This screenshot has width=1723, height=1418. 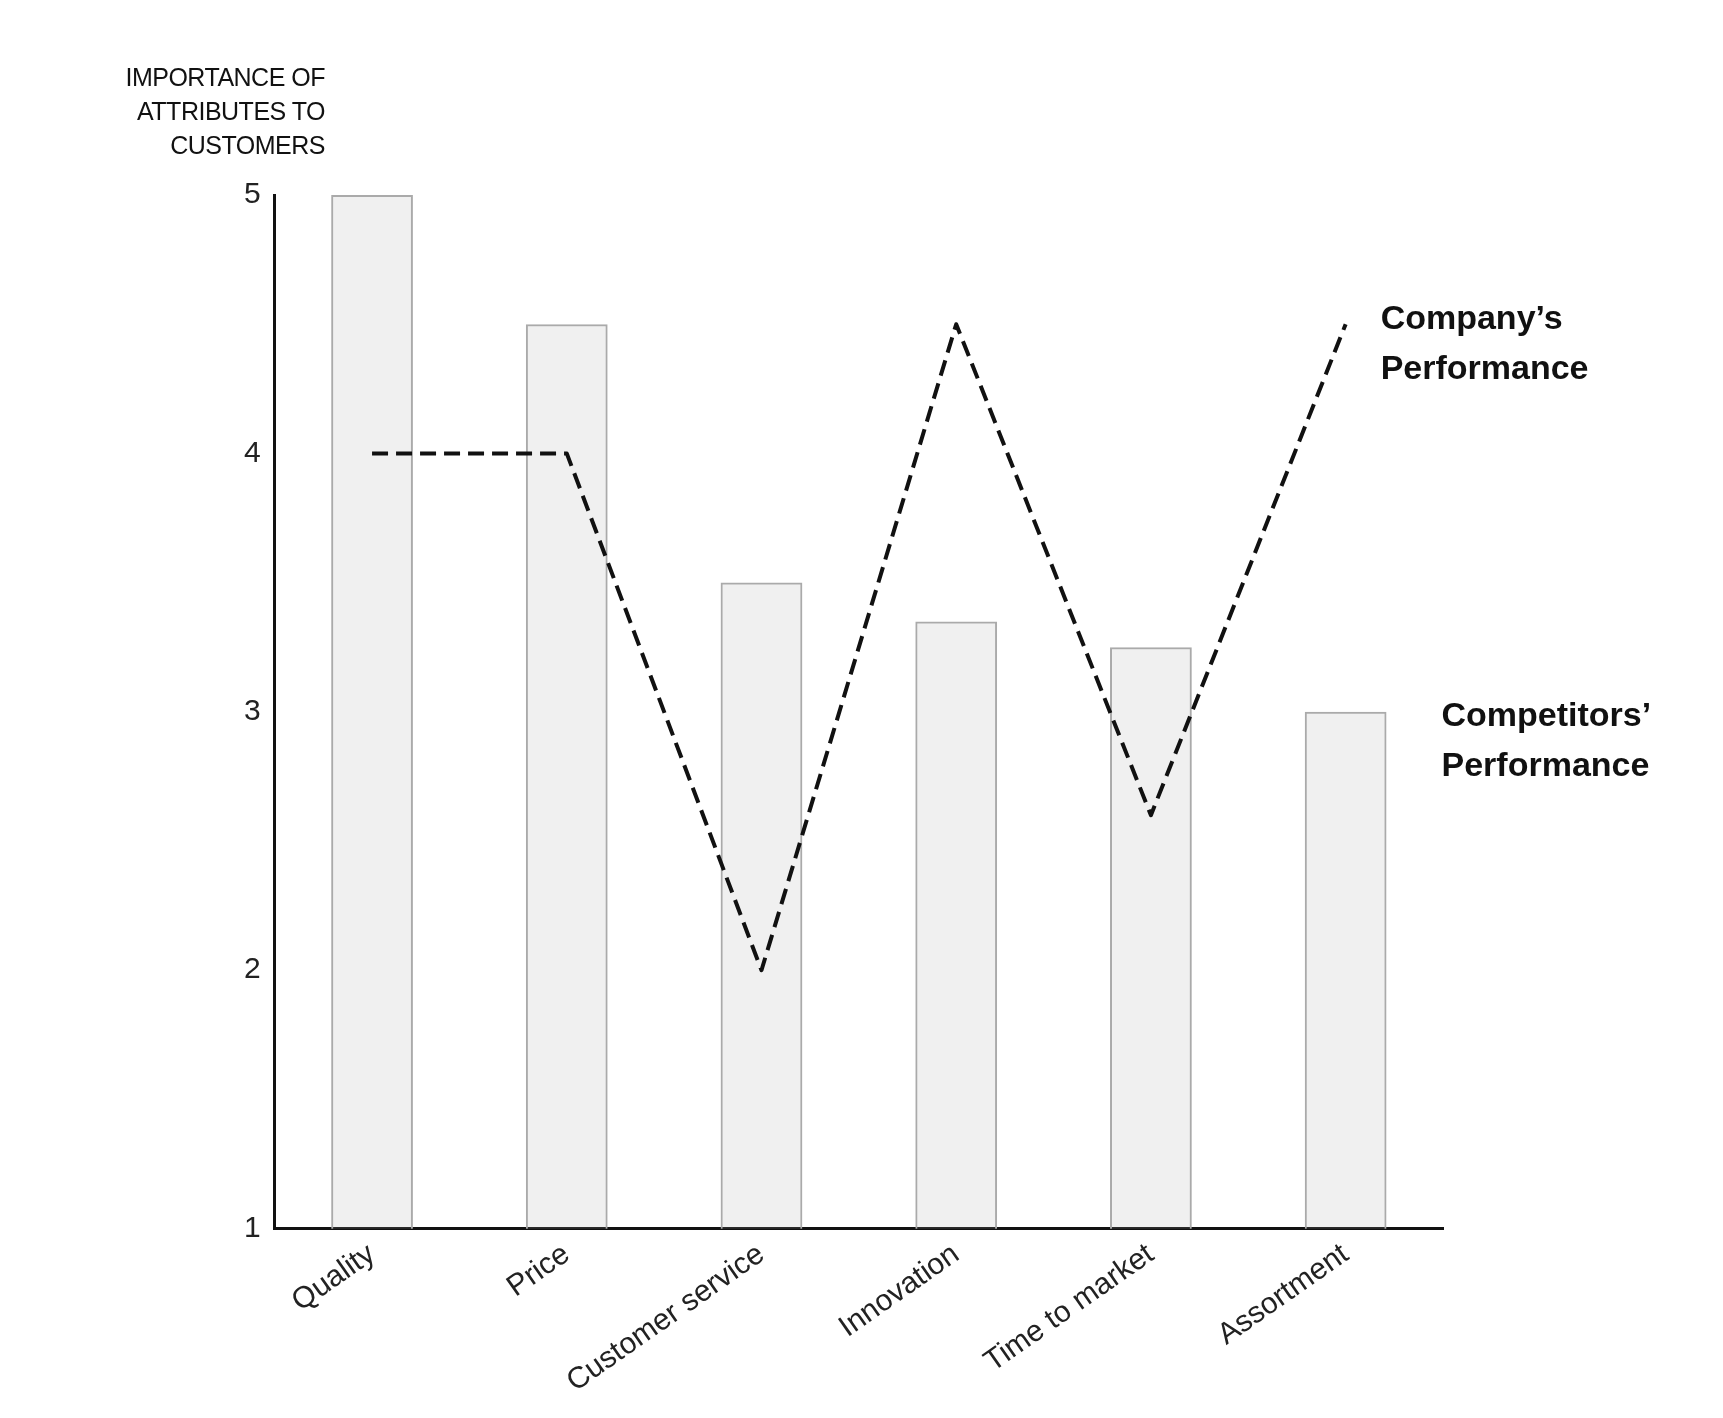 I want to click on series-label: Company’s Performance, so click(x=1484, y=341).